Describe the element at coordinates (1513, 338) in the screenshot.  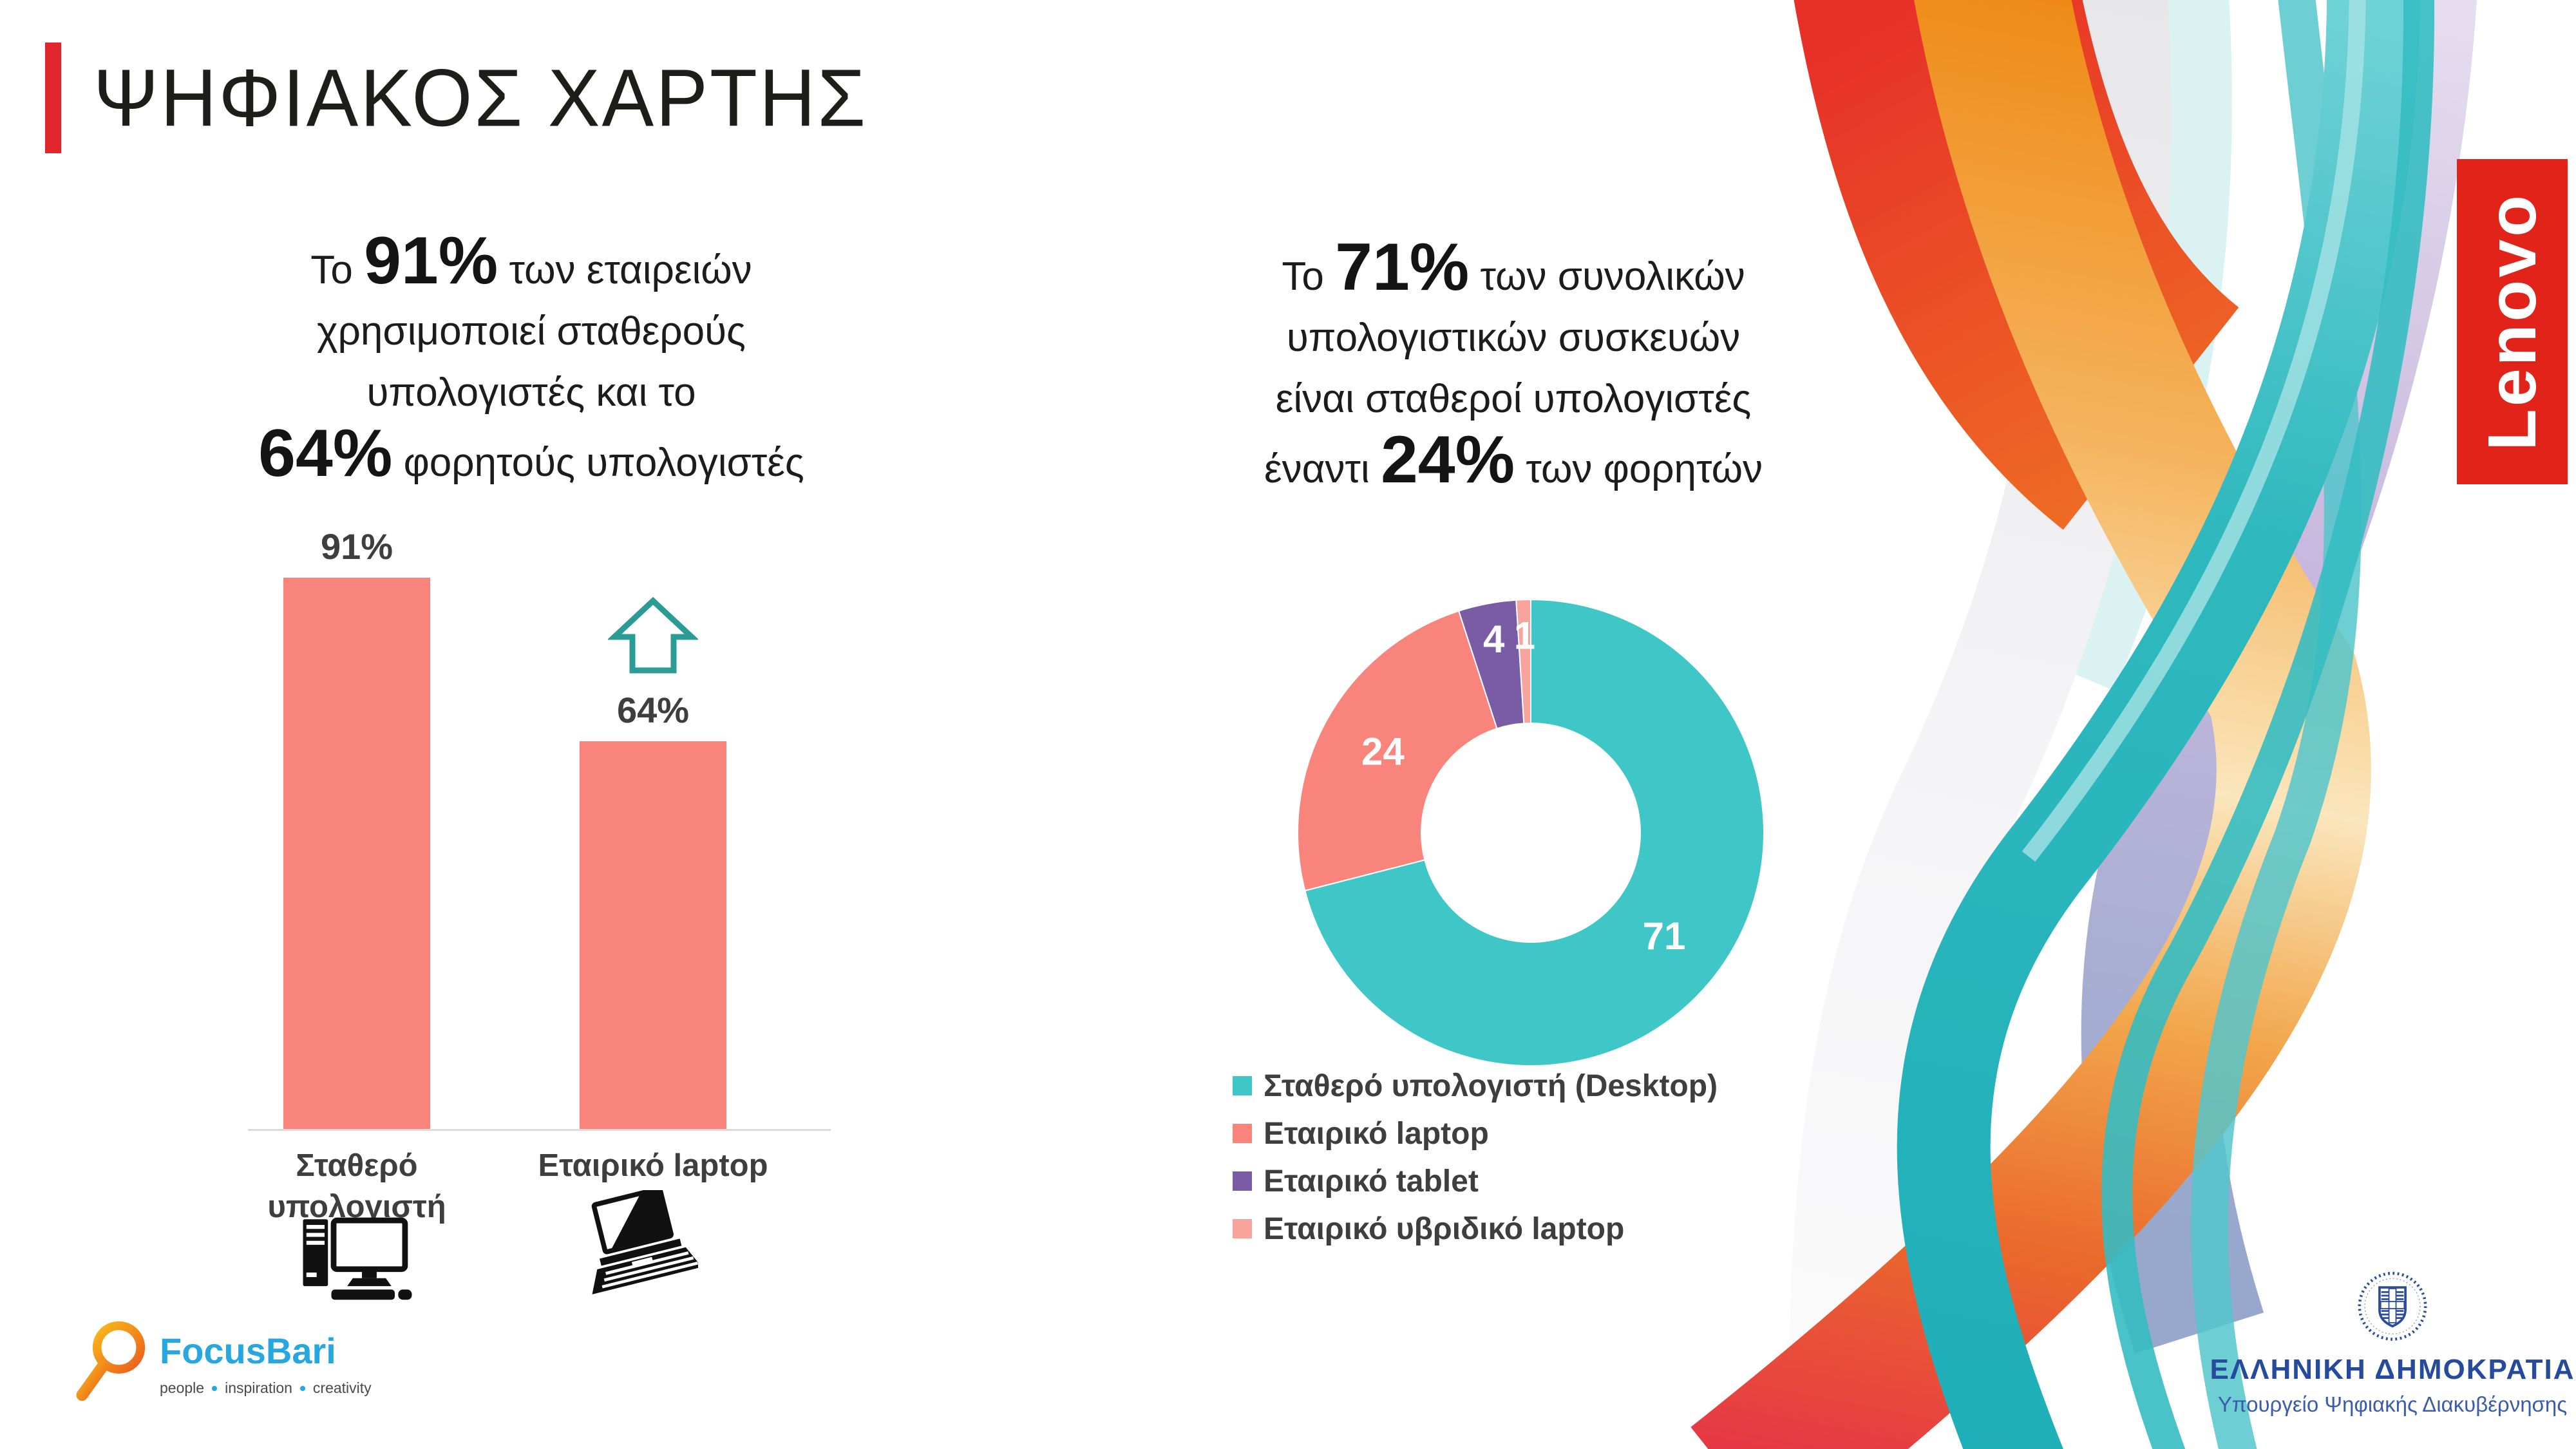
I see `right-stat-line2: υπολογιστικών συσκευών` at that location.